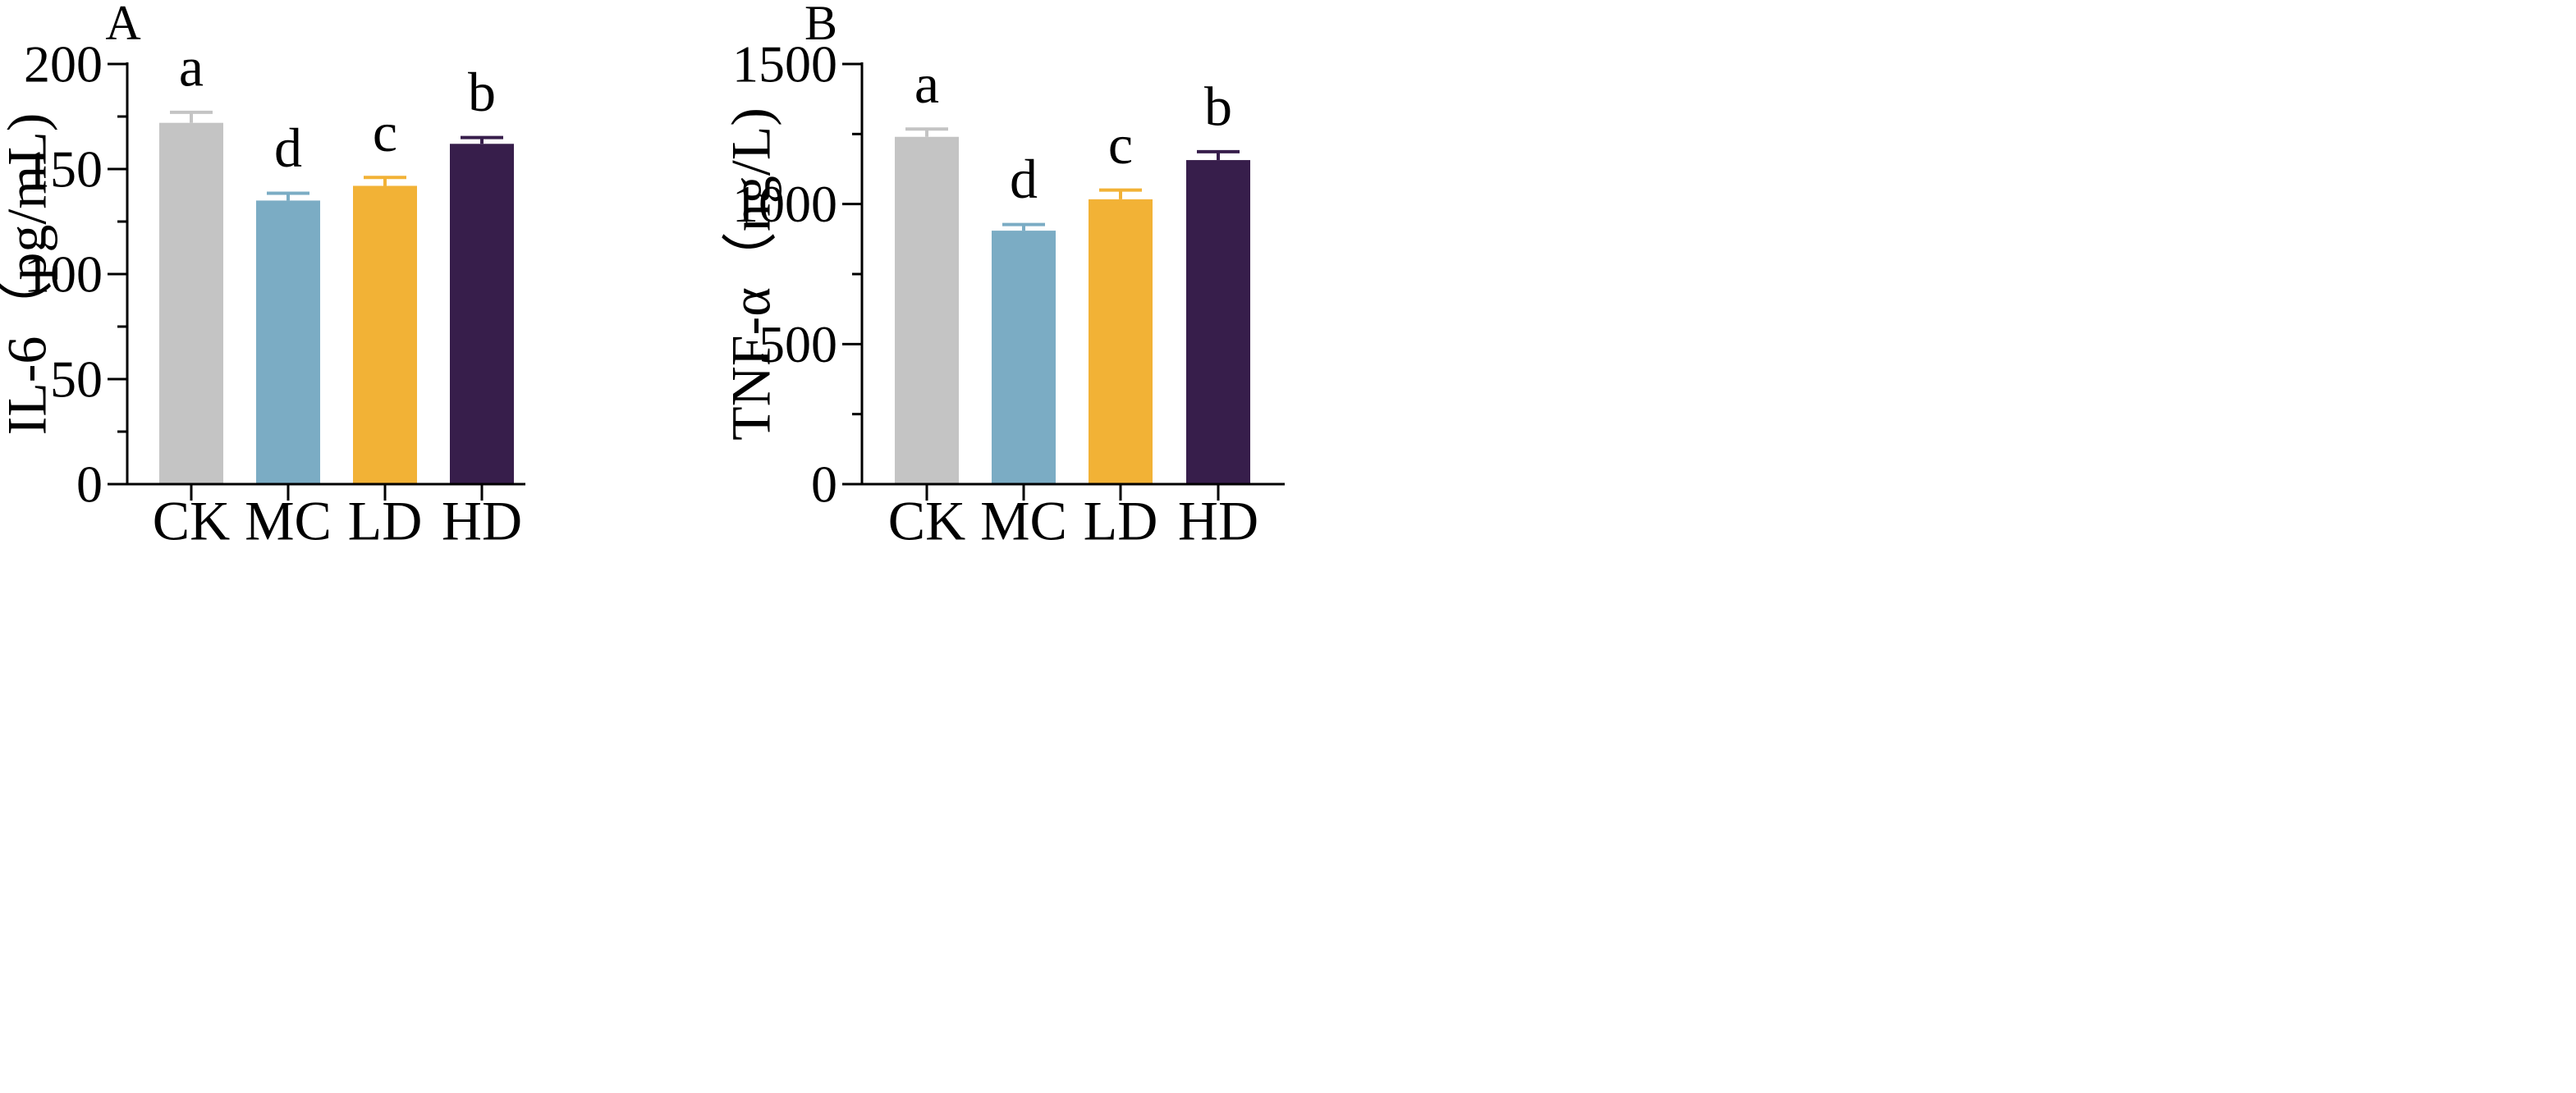 The height and width of the screenshot is (1093, 2576). I want to click on y-tick-label: 1500, so click(785, 64).